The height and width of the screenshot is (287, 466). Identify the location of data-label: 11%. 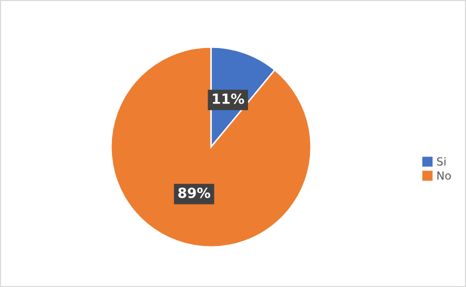
(228, 98).